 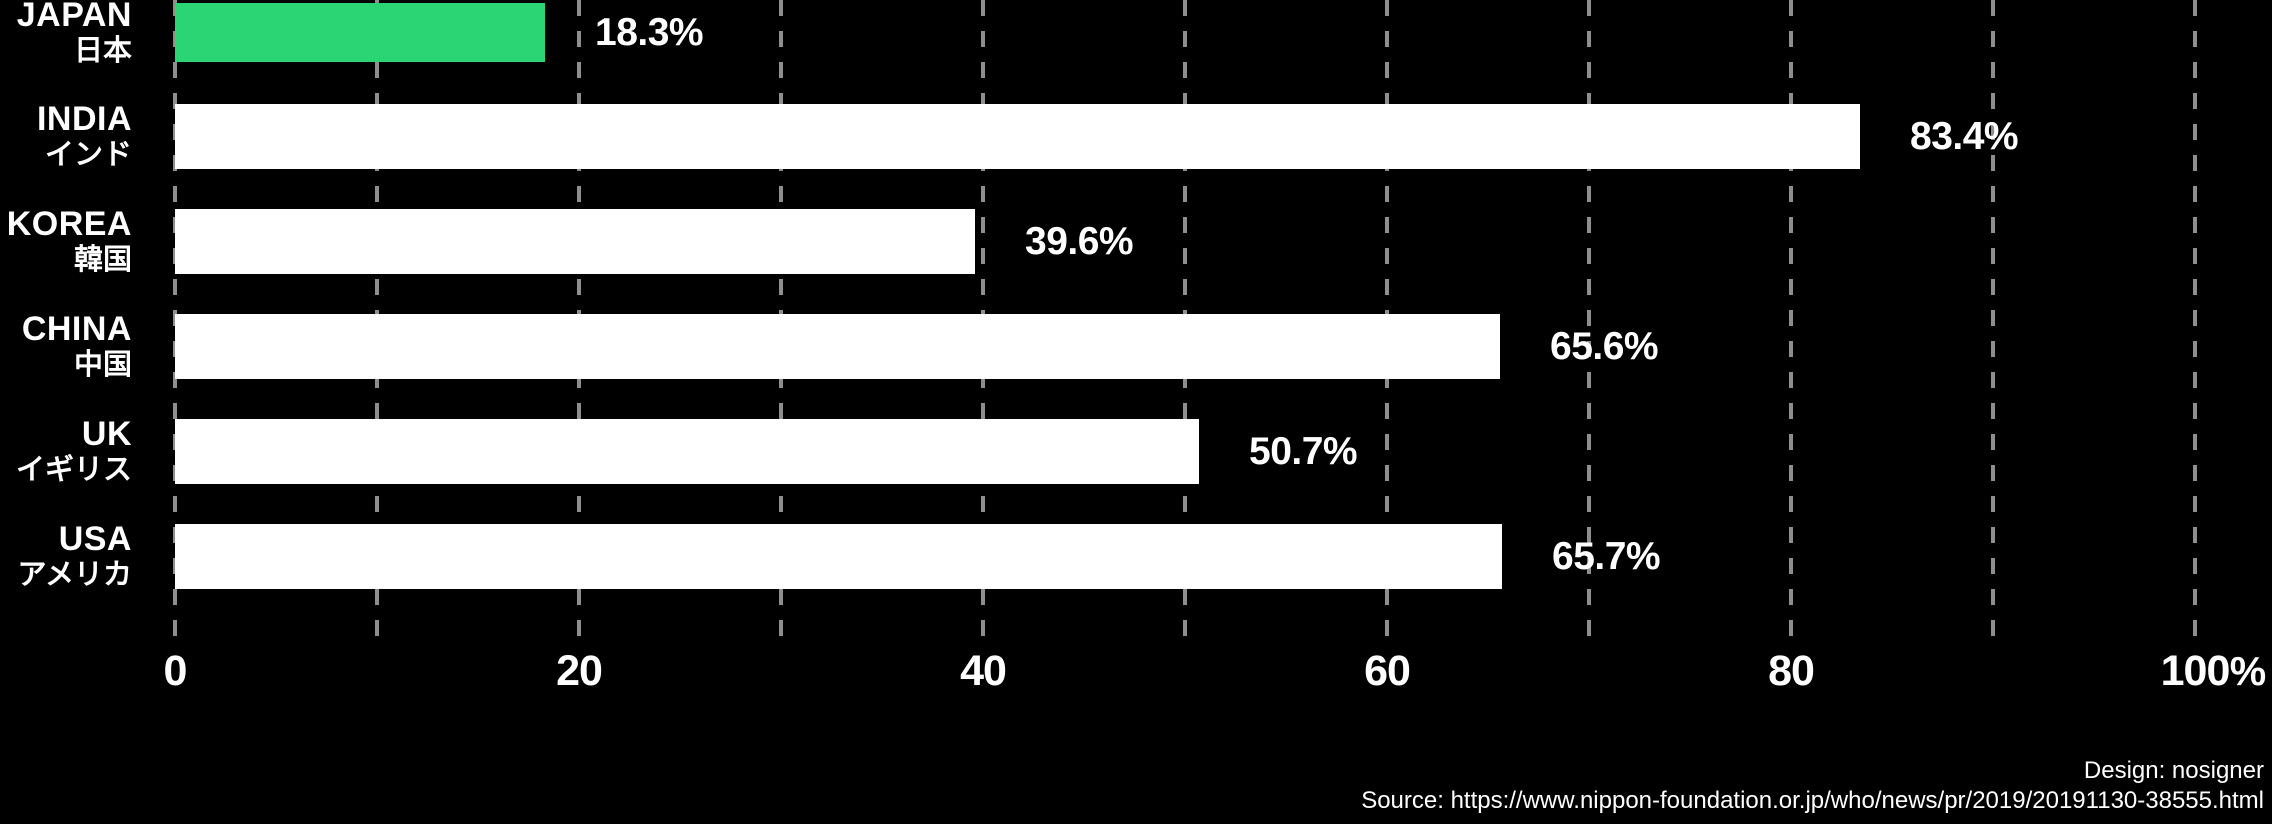 What do you see at coordinates (1964, 136) in the screenshot?
I see `value-label-india: 83.4%` at bounding box center [1964, 136].